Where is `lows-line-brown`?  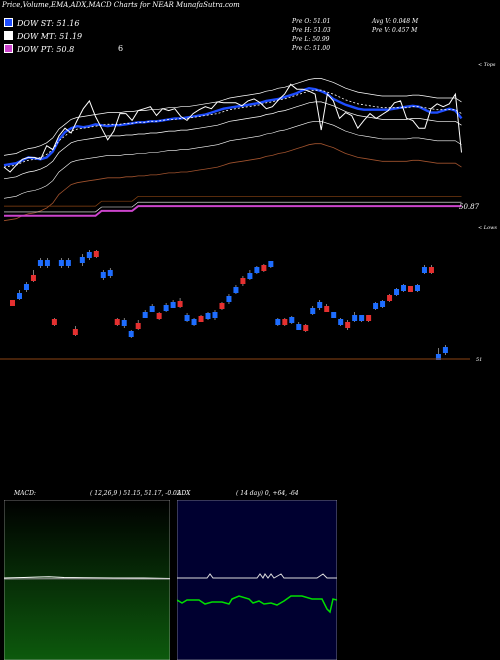
lows-line-brown is located at coordinates (233, 201).